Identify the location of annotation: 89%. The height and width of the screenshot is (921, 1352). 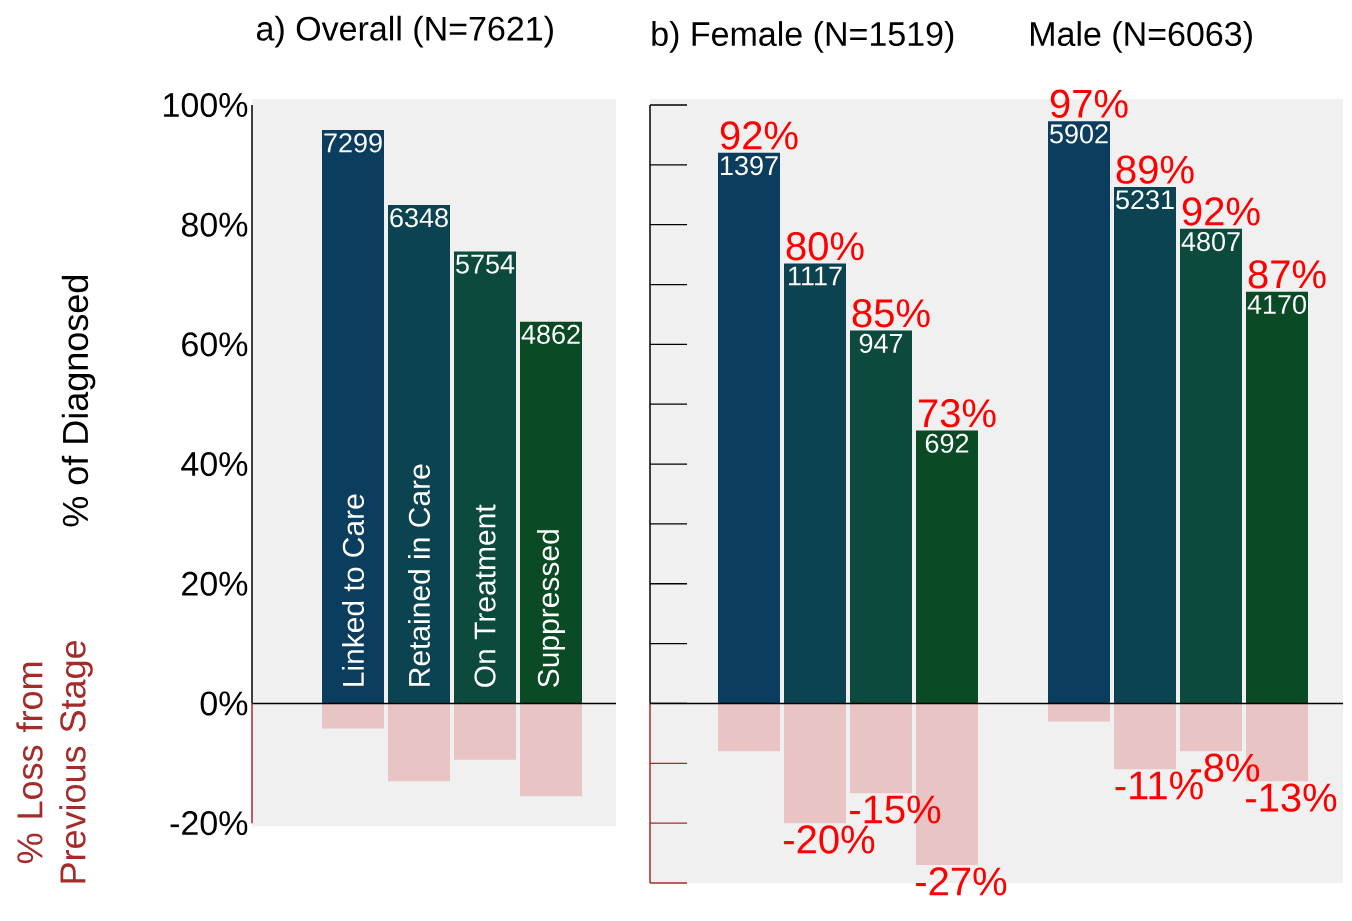
(1155, 169).